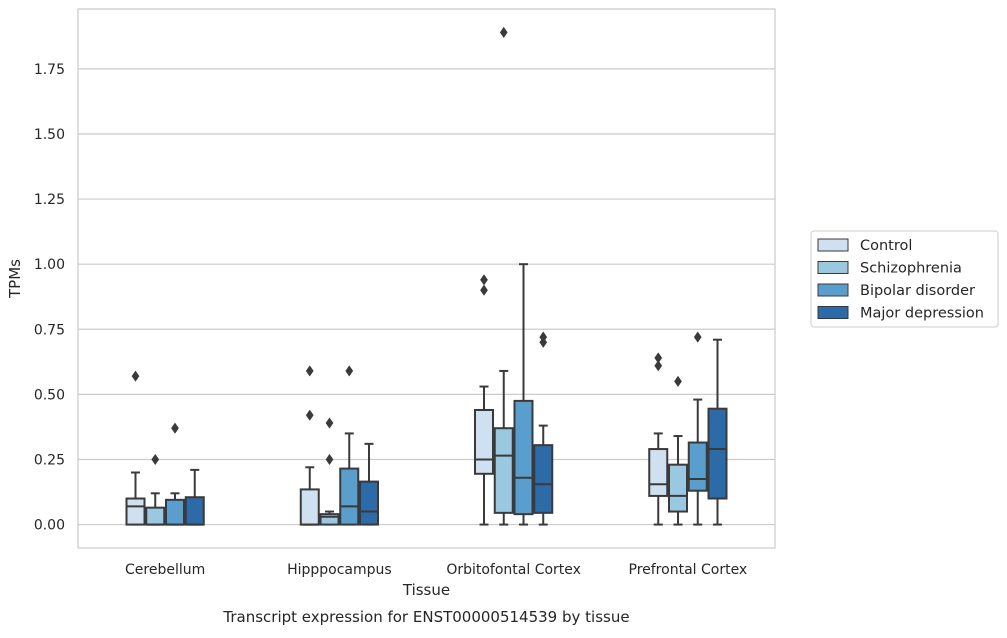 The height and width of the screenshot is (638, 1007). Describe the element at coordinates (15, 279) in the screenshot. I see `y-axis-label: TPMs` at that location.